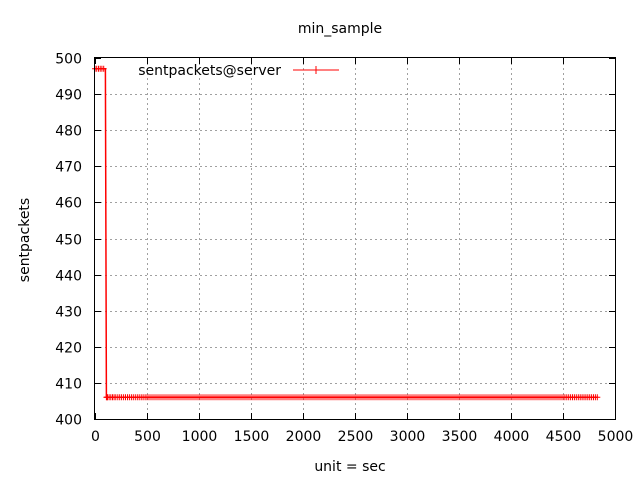  Describe the element at coordinates (68, 96) in the screenshot. I see `y-tick-label: 490` at that location.